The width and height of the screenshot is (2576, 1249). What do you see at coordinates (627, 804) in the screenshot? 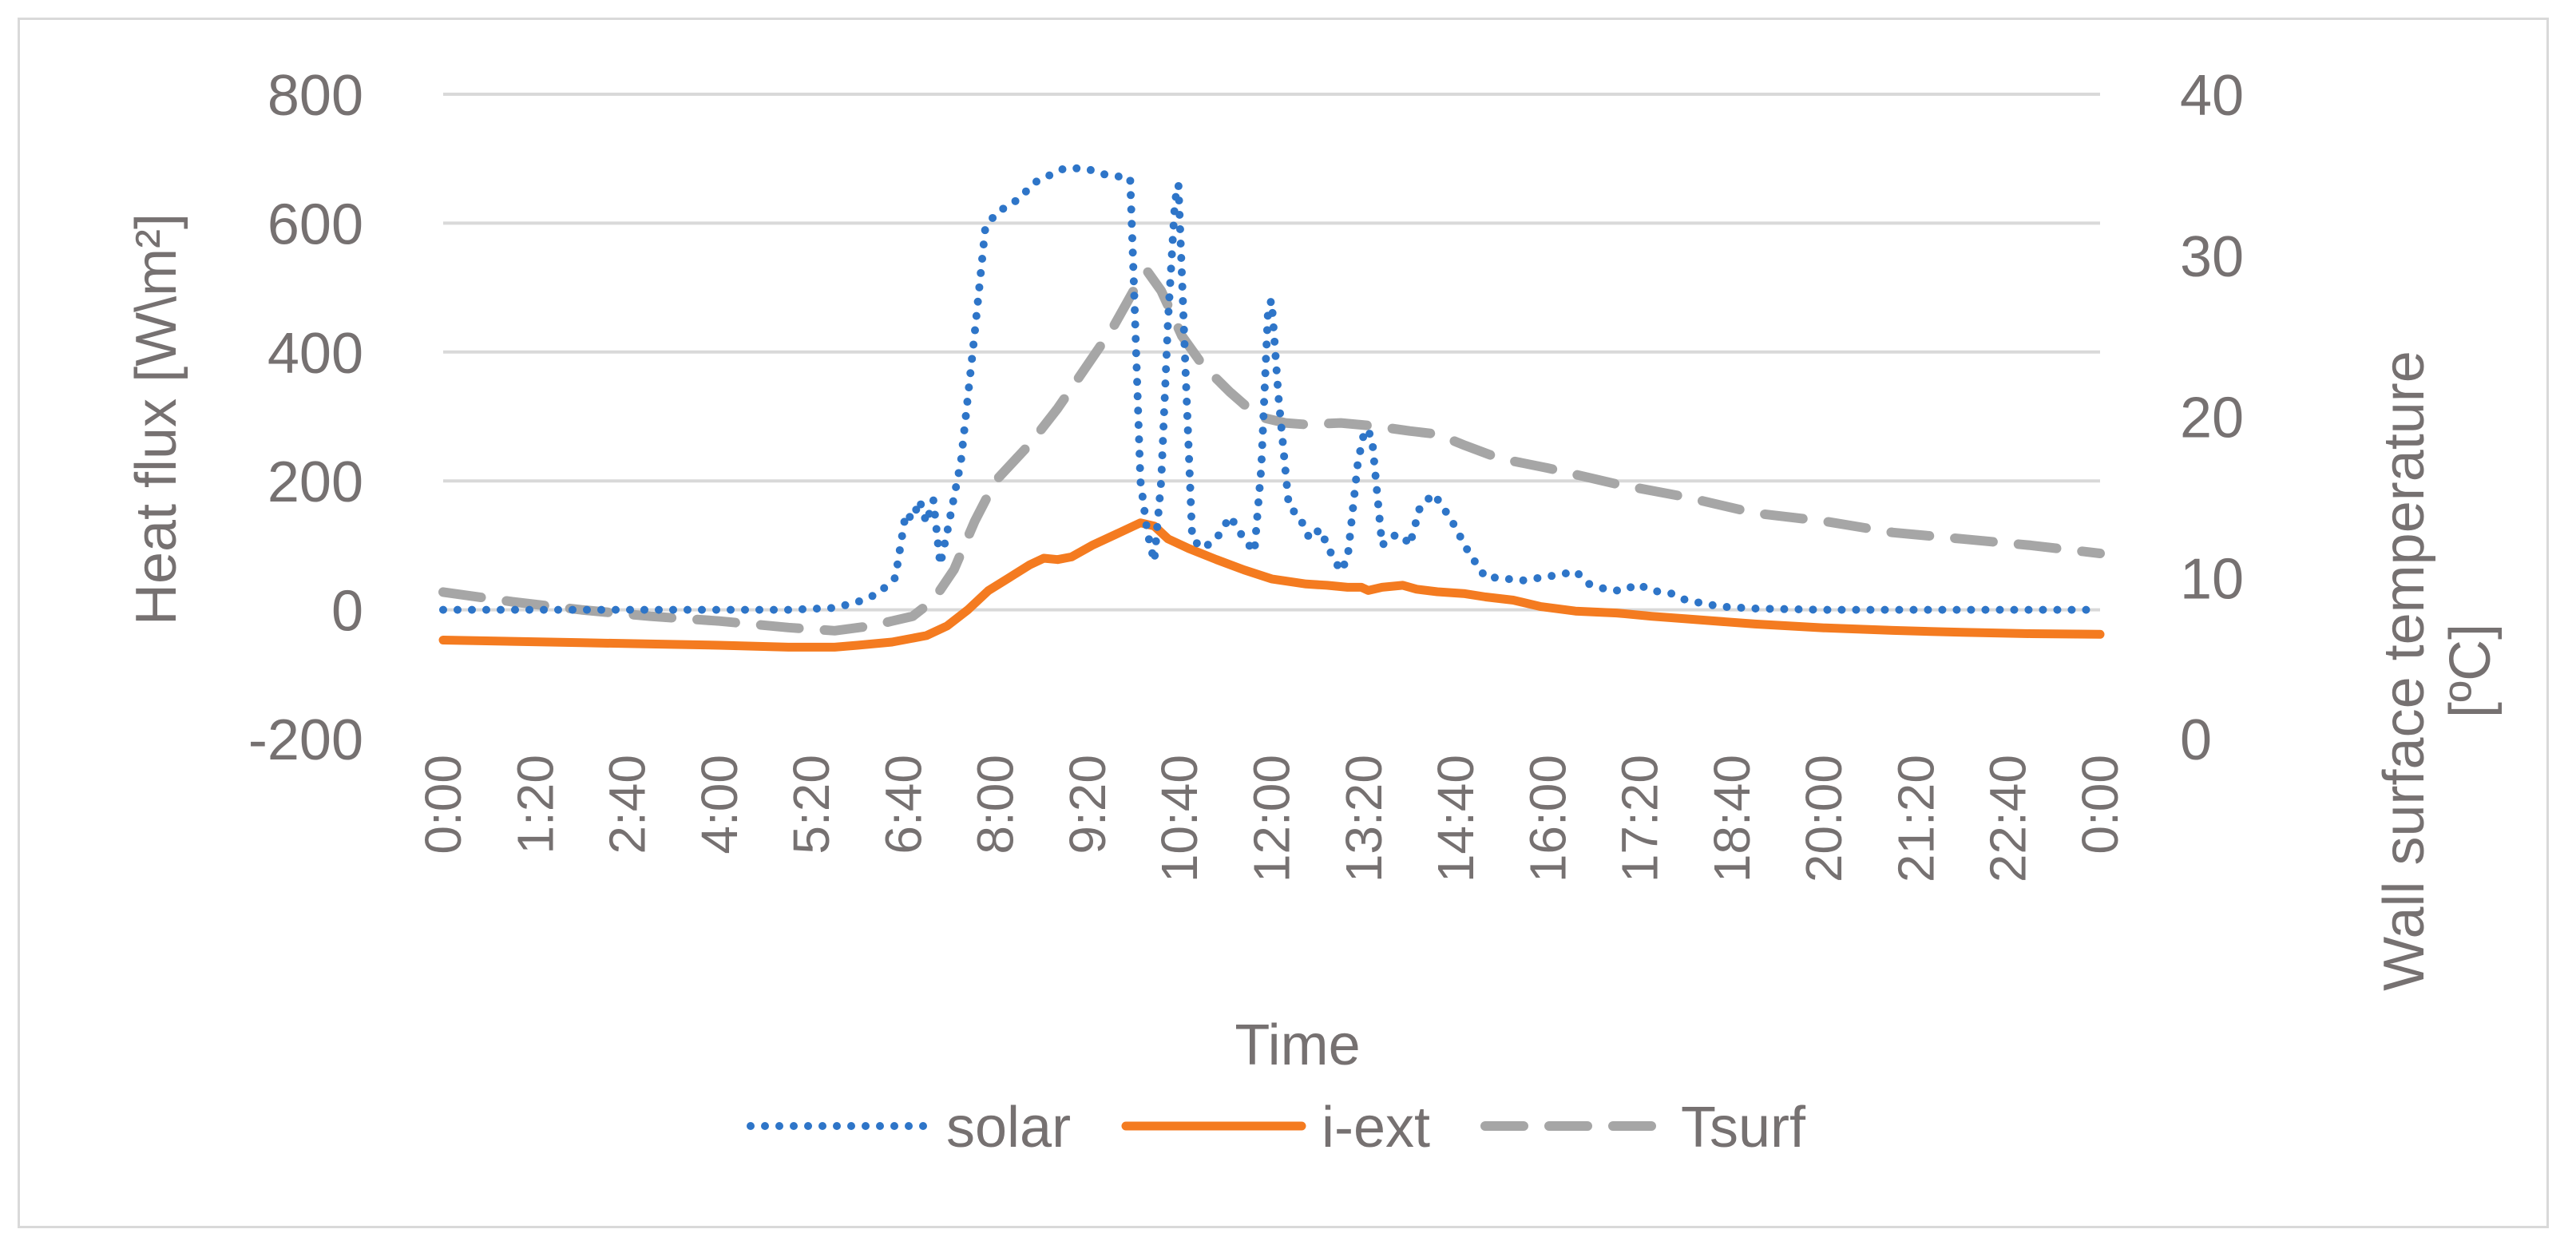
I see `x-tick-label: 2:40` at bounding box center [627, 804].